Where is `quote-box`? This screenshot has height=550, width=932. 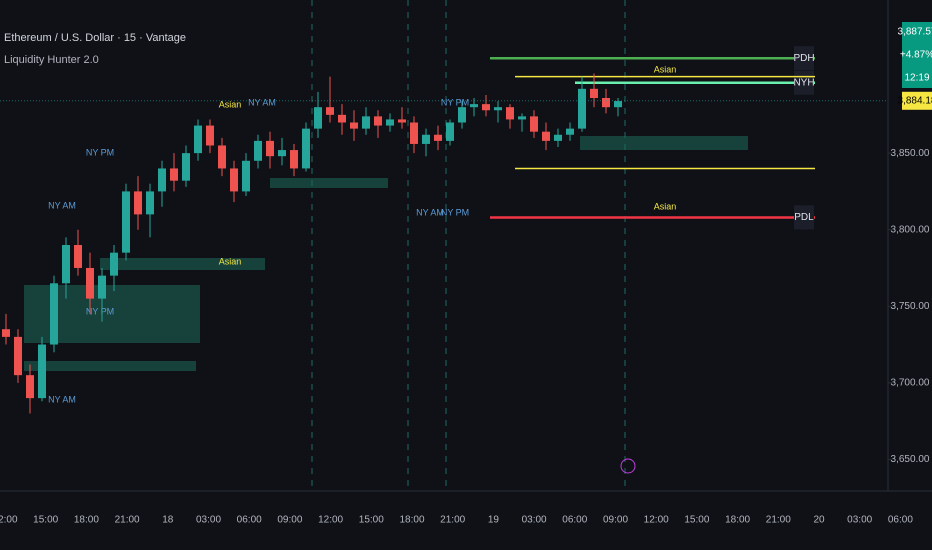 quote-box is located at coordinates (917, 55).